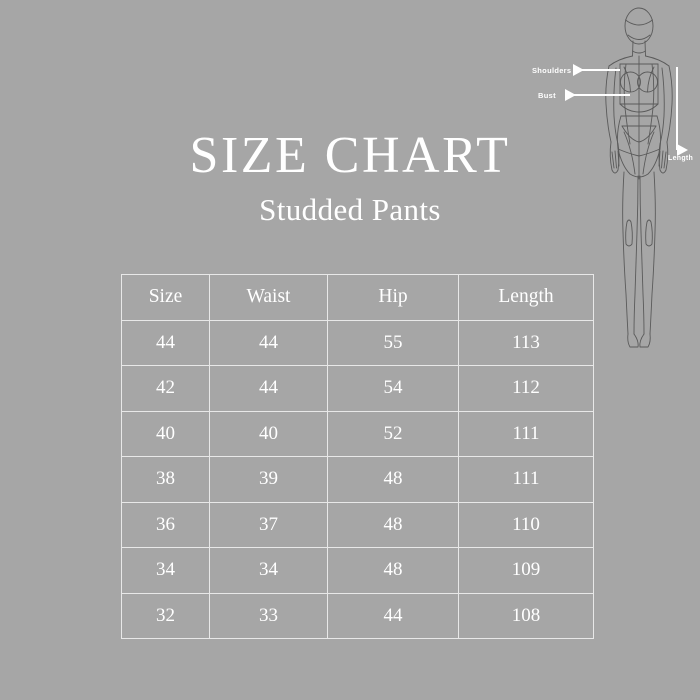  I want to click on column-header-size: Size, so click(165, 297).